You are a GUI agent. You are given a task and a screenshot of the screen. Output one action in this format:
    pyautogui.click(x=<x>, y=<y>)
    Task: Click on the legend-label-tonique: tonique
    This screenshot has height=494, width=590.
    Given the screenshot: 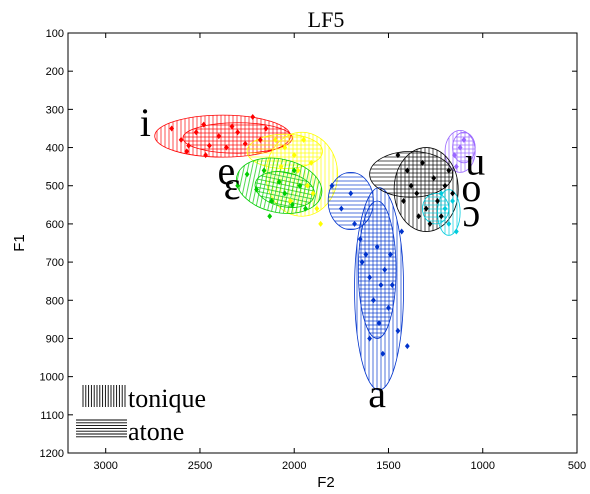 What is the action you would take?
    pyautogui.click(x=167, y=398)
    